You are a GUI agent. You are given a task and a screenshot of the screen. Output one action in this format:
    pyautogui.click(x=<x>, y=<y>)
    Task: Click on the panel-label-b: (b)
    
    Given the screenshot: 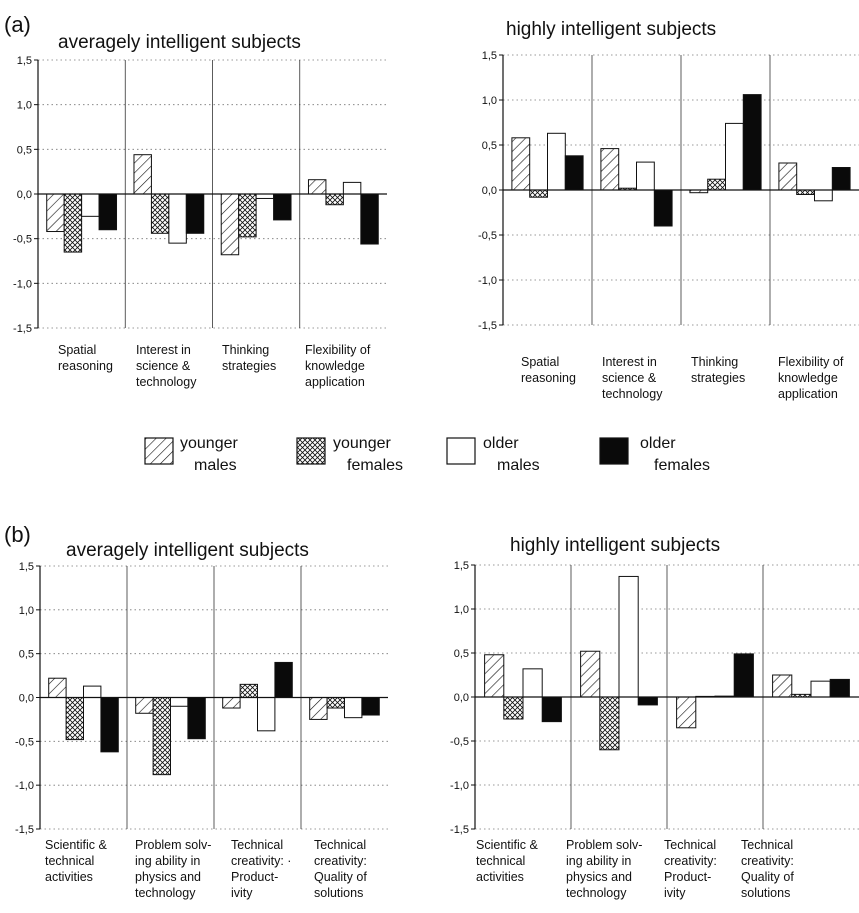 What is the action you would take?
    pyautogui.click(x=17, y=534)
    